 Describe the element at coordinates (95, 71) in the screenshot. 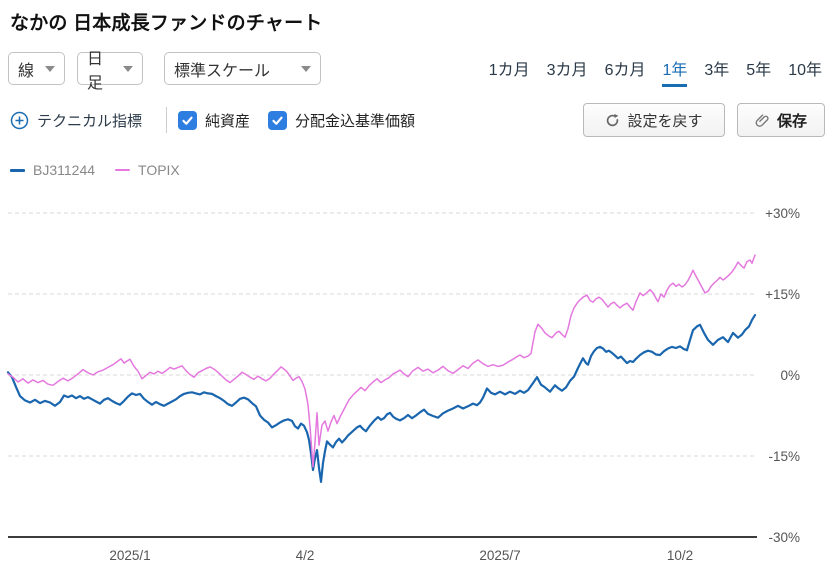

I see `interval-value: 日足` at that location.